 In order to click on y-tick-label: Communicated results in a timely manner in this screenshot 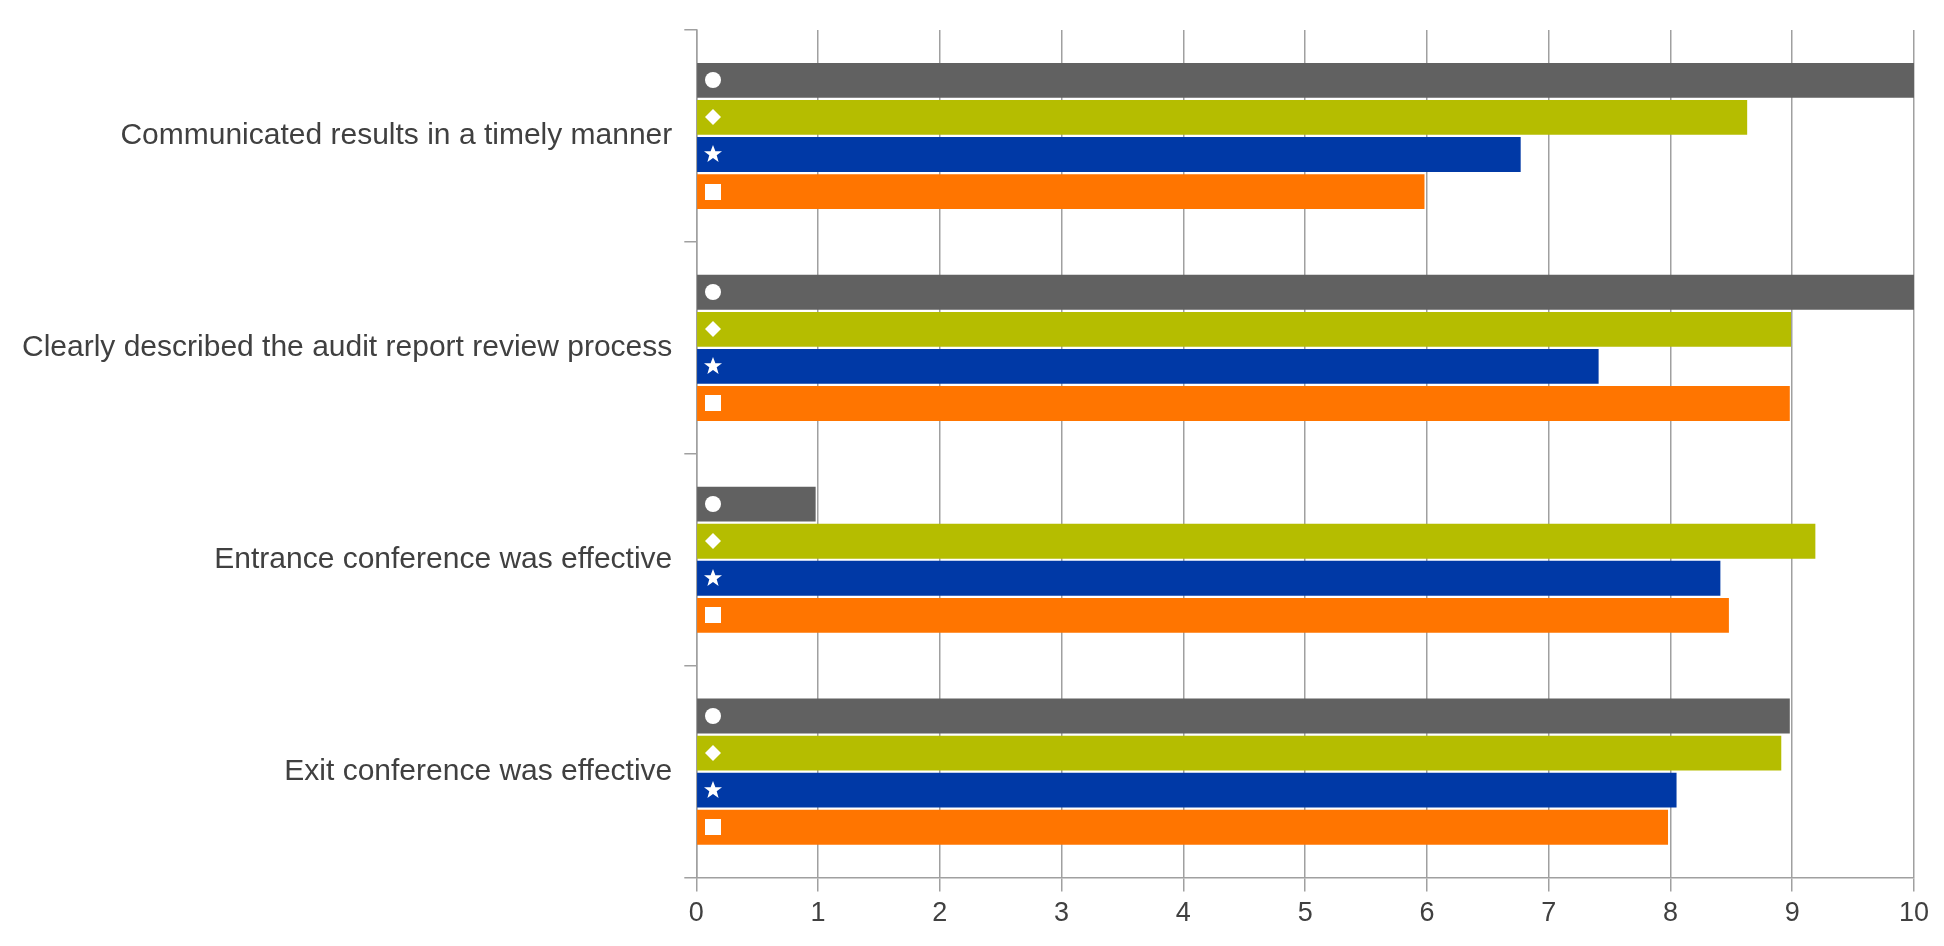, I will do `click(396, 134)`.